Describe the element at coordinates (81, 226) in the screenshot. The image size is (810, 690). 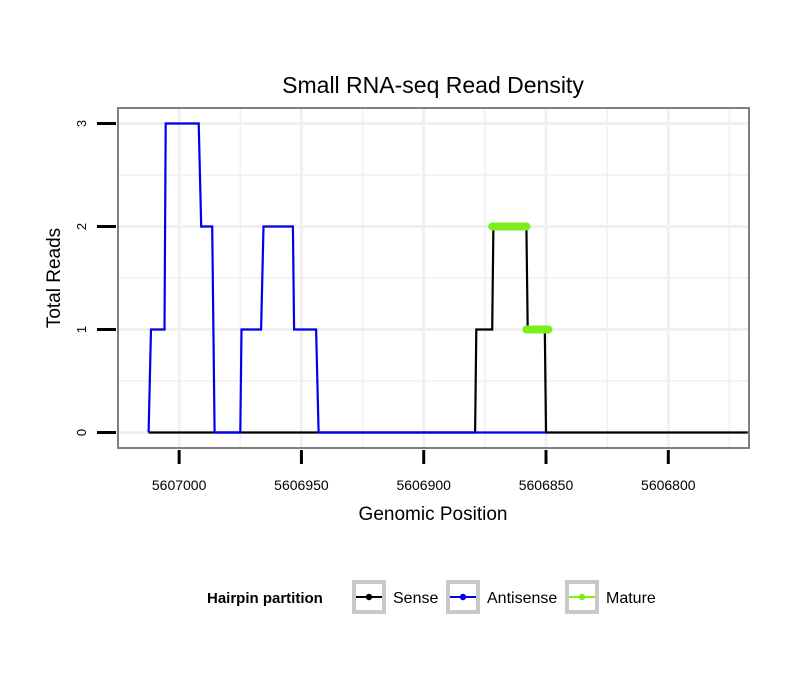
I see `y-tick-label: 2` at that location.